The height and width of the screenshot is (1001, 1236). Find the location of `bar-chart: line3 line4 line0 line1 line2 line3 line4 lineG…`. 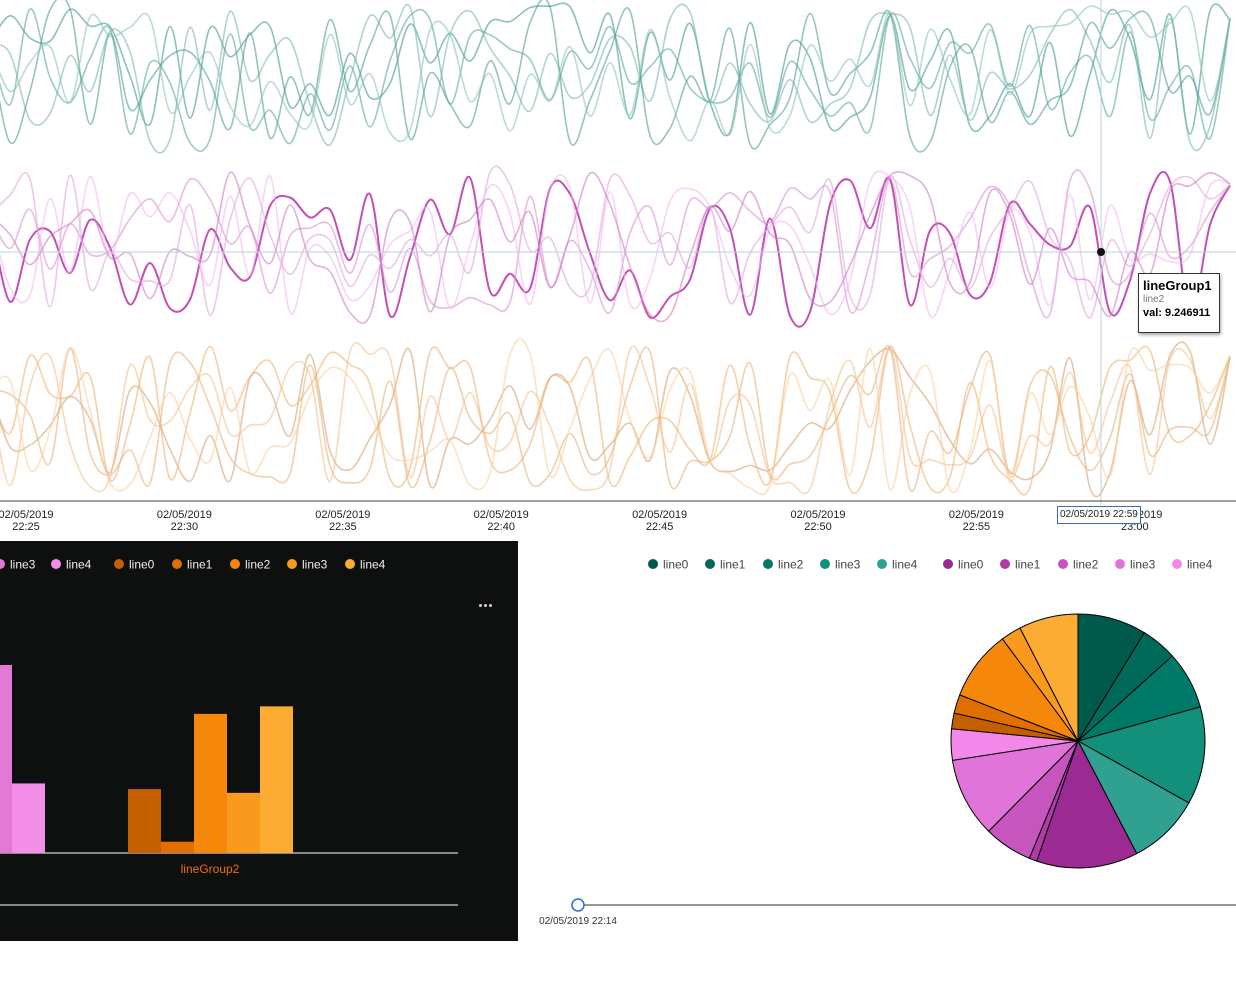

bar-chart: line3 line4 line0 line1 line2 line3 line4 lineG… is located at coordinates (229, 732).